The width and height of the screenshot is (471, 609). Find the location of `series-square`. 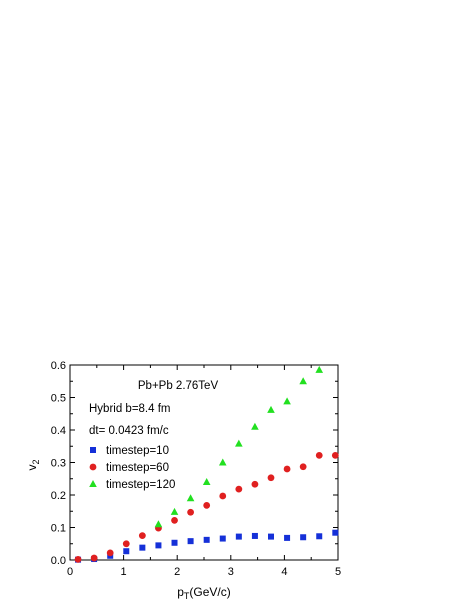

series-square is located at coordinates (207, 546).